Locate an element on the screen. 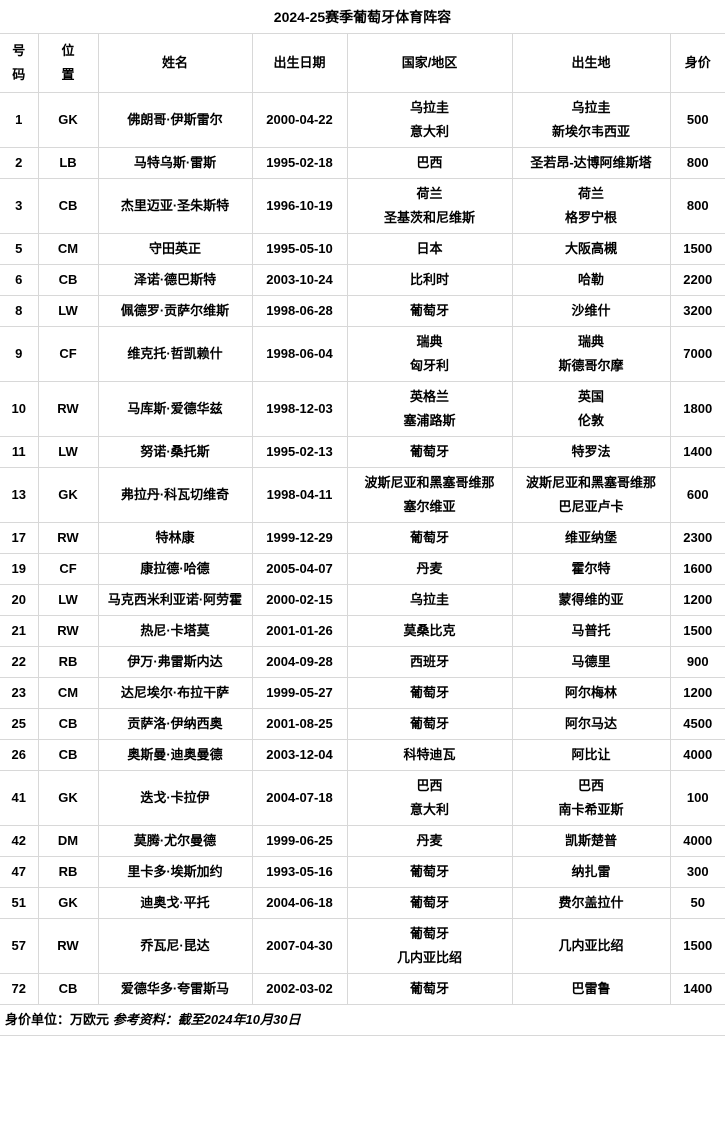 The height and width of the screenshot is (1137, 725). player-name: 佛朗哥·伊斯雷尔 is located at coordinates (174, 120).